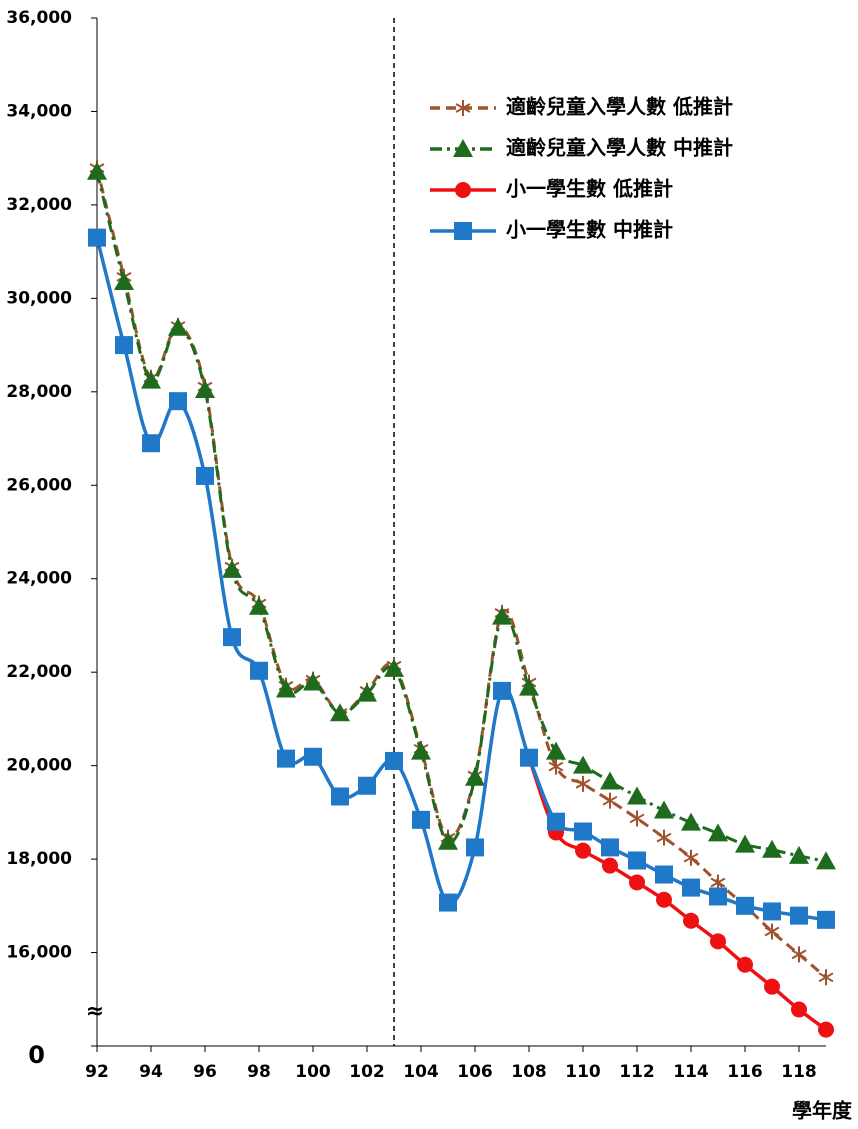  I want to click on x-tick-label: 100, so click(313, 1072).